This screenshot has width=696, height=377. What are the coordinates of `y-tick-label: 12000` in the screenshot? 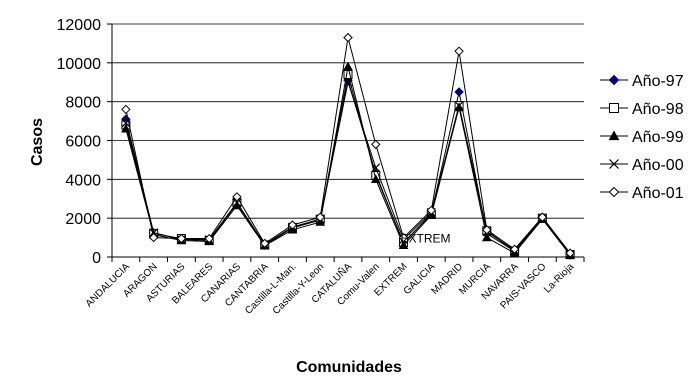 It's located at (79, 25).